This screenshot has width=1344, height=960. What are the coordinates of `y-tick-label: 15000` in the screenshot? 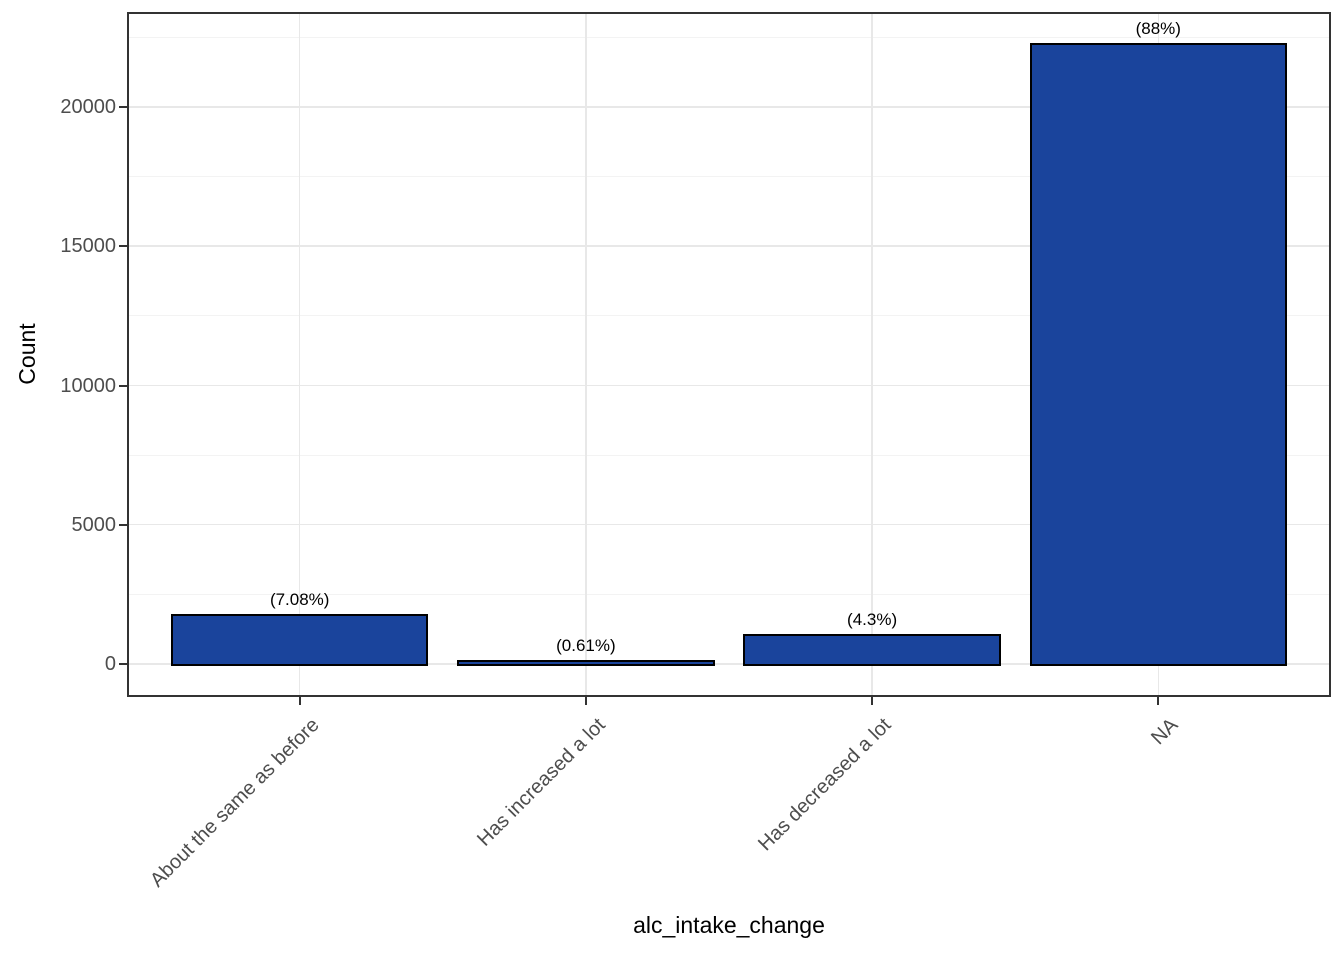 It's located at (88, 246).